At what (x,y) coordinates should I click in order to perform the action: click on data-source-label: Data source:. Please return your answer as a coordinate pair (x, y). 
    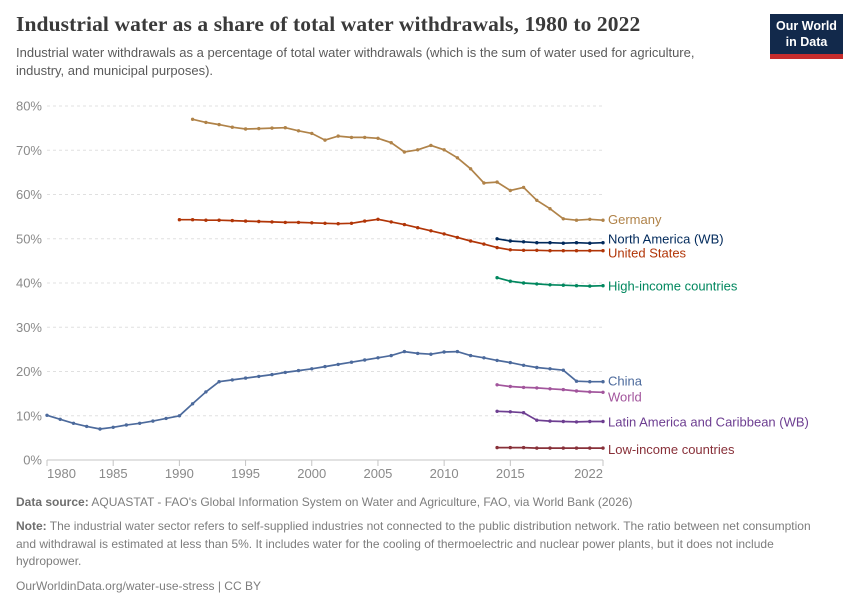
    Looking at the image, I should click on (52, 502).